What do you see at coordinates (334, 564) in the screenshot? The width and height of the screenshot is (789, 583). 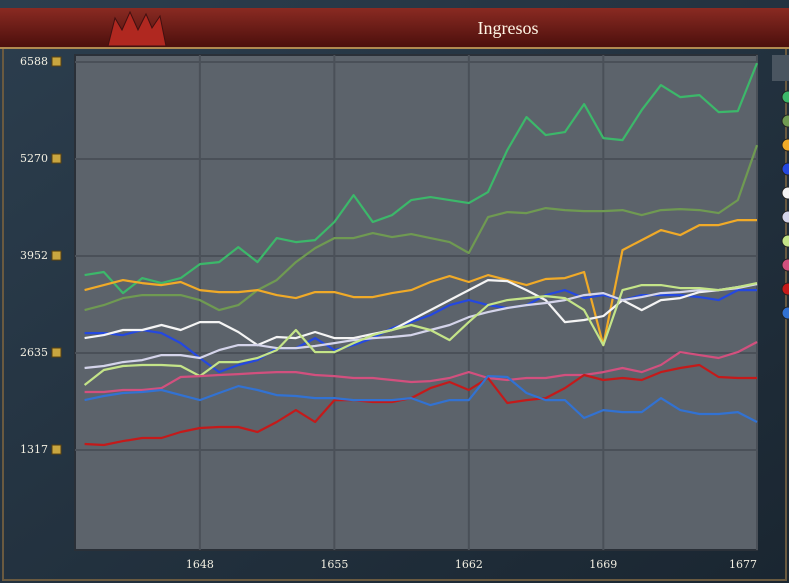 I see `x-tick-label: 1655` at bounding box center [334, 564].